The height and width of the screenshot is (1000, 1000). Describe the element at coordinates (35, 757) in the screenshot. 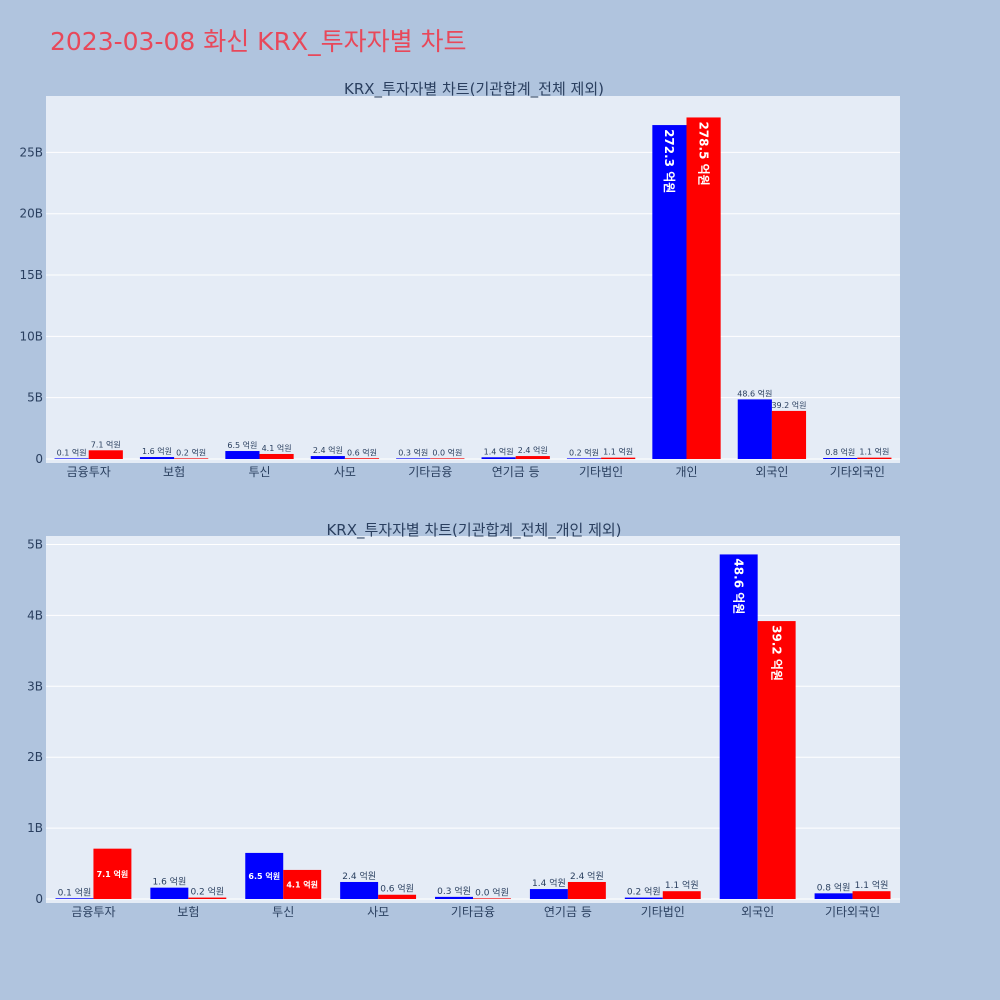

I see `y-tick-label: 2B` at that location.